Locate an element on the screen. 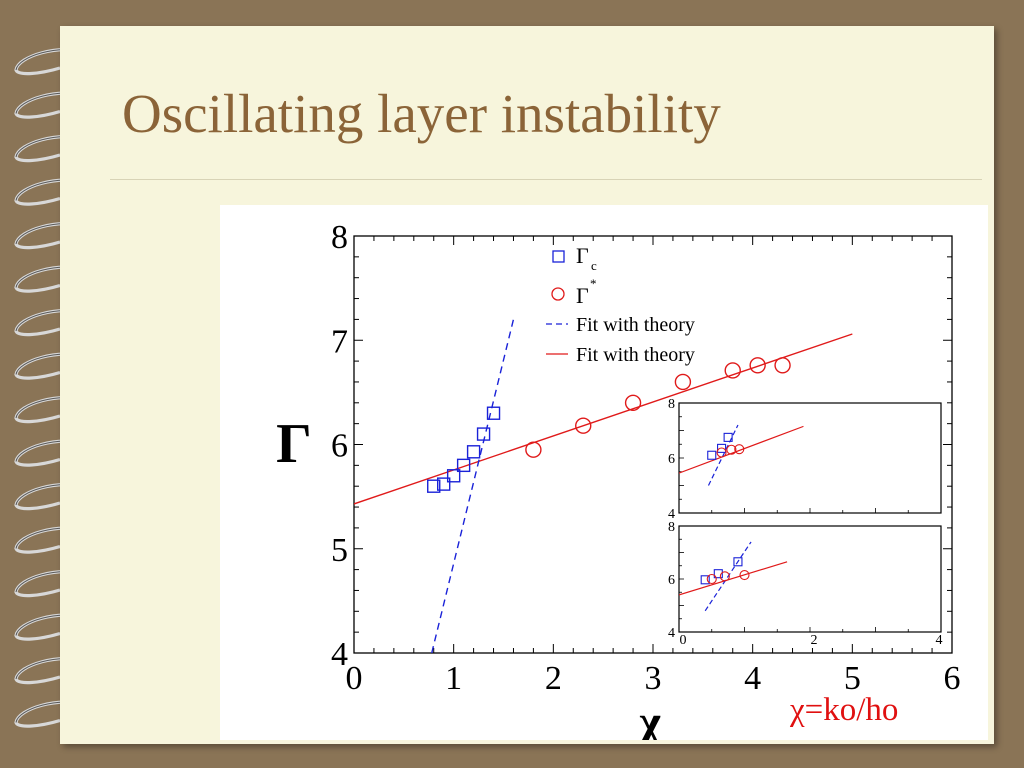 Image resolution: width=1024 pixels, height=768 pixels. y-tick-label: 6 is located at coordinates (339, 446).